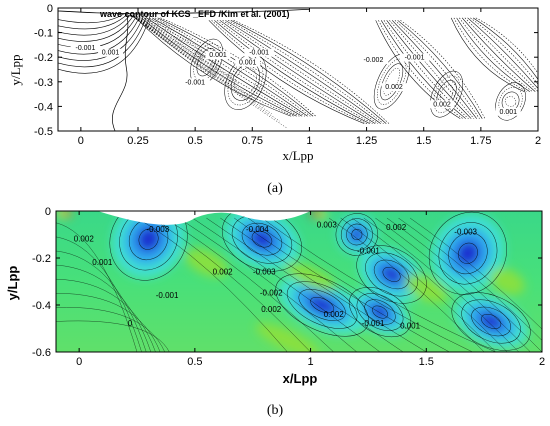  I want to click on x-tick-label: 1.5, so click(426, 362).